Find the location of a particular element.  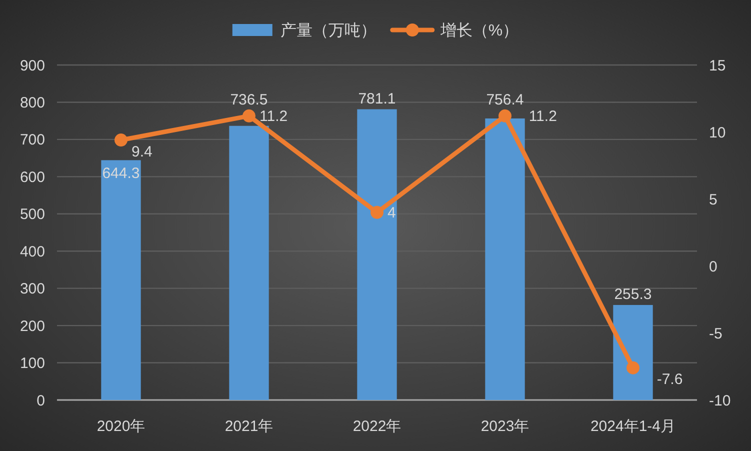

y2-tick-label: -10 is located at coordinates (720, 401).